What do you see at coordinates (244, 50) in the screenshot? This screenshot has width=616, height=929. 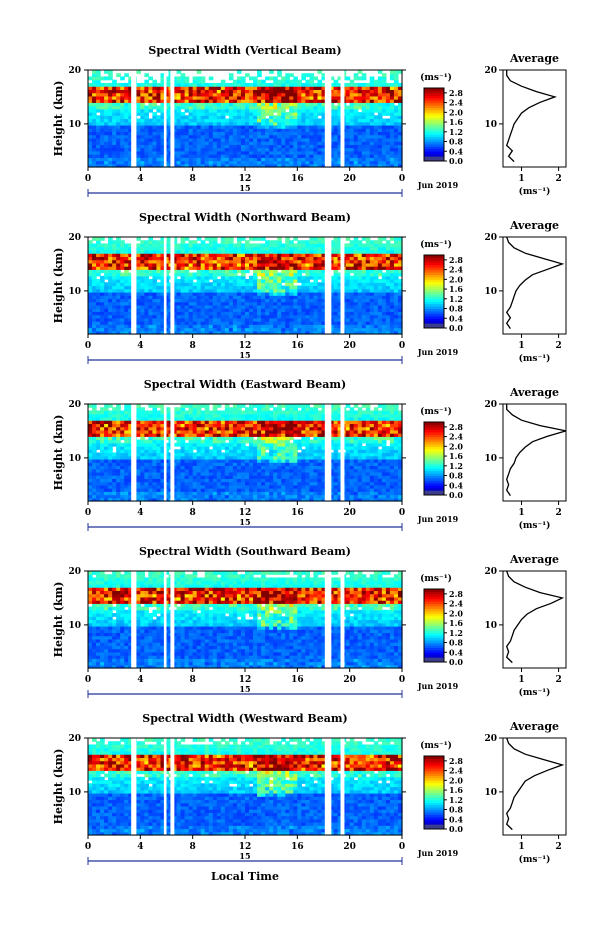 I see `panel-title: Spectral Width (Vertical Beam)` at bounding box center [244, 50].